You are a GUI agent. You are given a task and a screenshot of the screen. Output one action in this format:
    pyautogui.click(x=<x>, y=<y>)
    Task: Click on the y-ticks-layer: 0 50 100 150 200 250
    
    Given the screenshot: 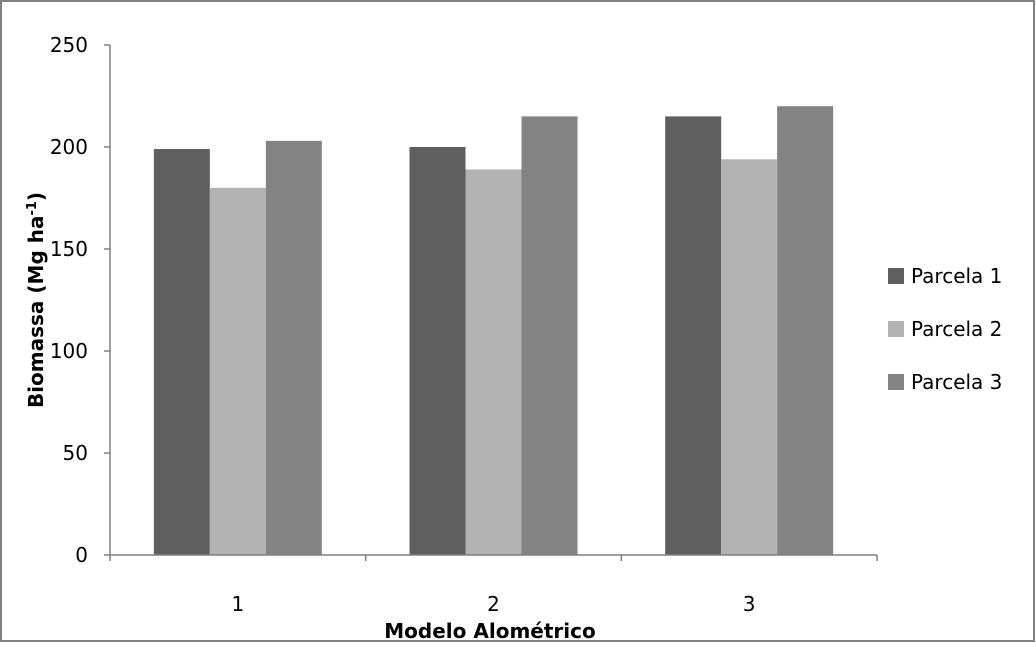 What is the action you would take?
    pyautogui.click(x=80, y=300)
    